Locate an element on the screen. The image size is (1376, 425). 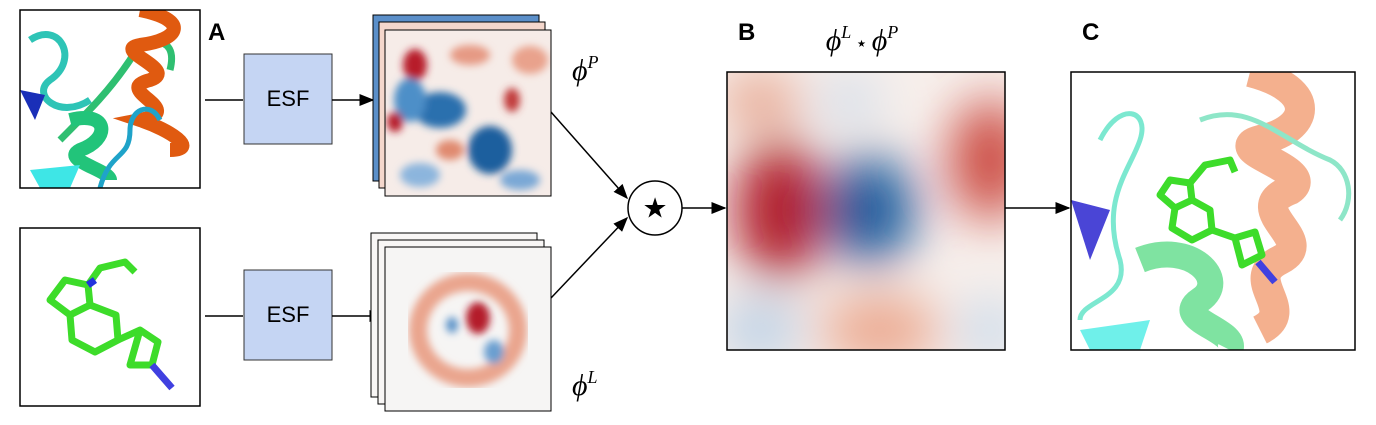
correlation-symbol: ★ is located at coordinates (654, 207).